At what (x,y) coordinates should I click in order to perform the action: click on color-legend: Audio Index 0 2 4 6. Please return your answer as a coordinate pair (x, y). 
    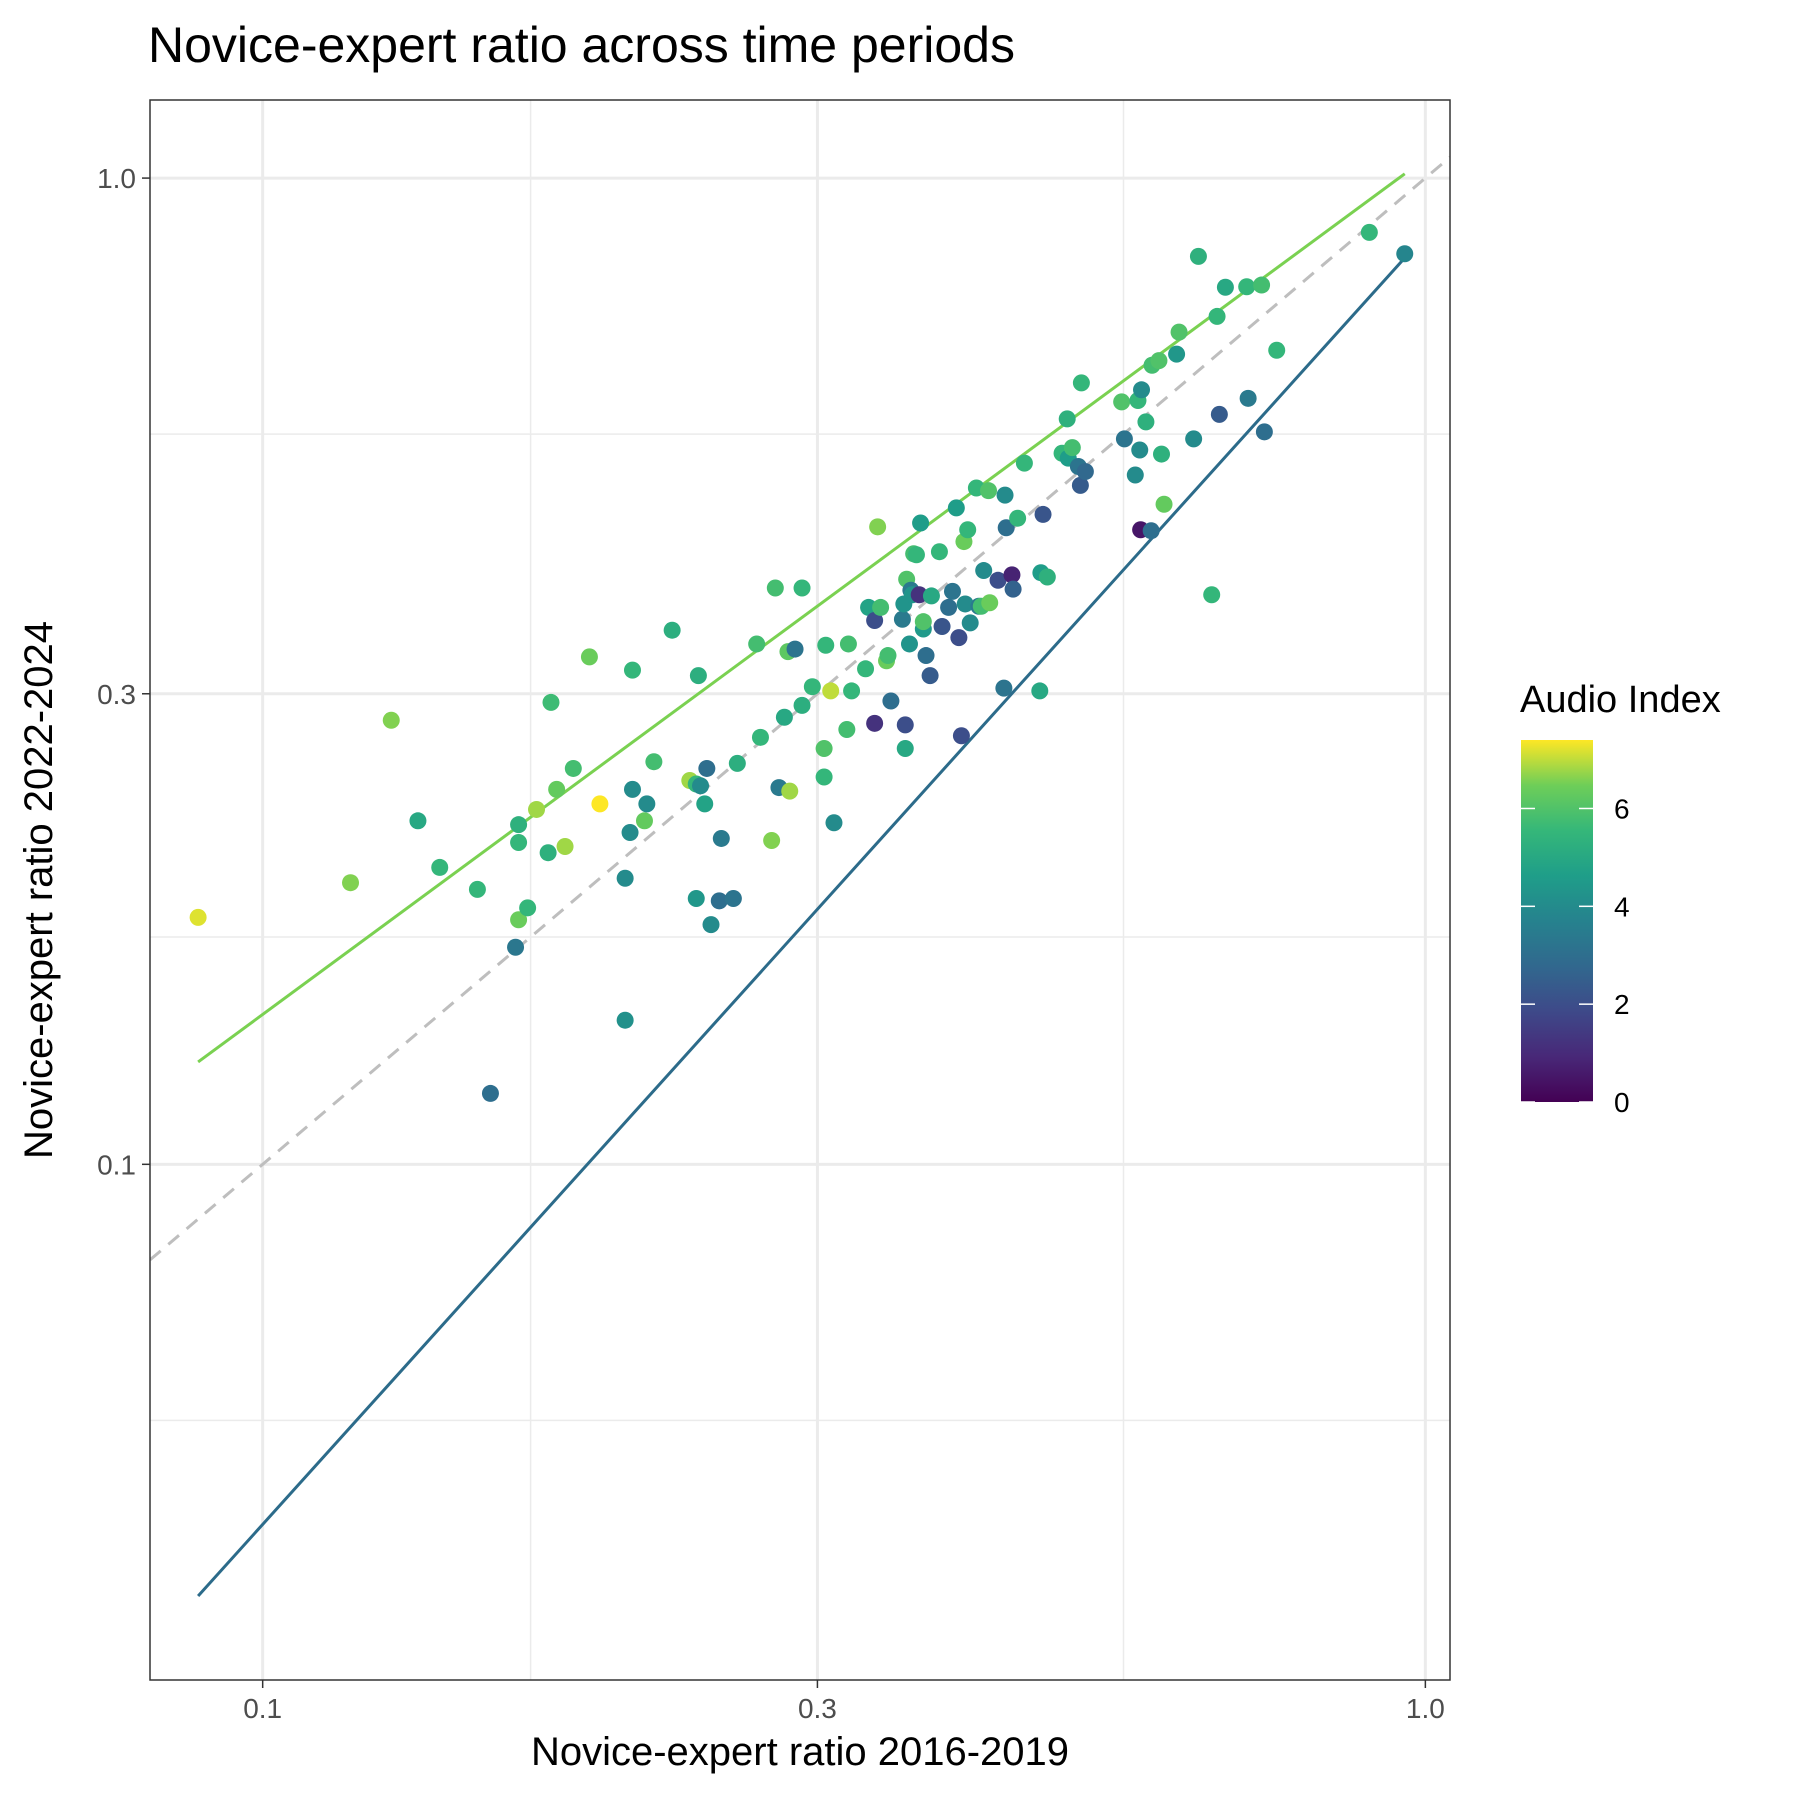
    Looking at the image, I should click on (1620, 898).